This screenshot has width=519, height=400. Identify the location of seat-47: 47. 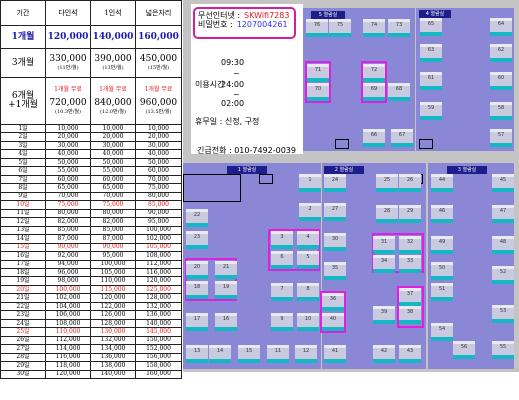
(503, 214).